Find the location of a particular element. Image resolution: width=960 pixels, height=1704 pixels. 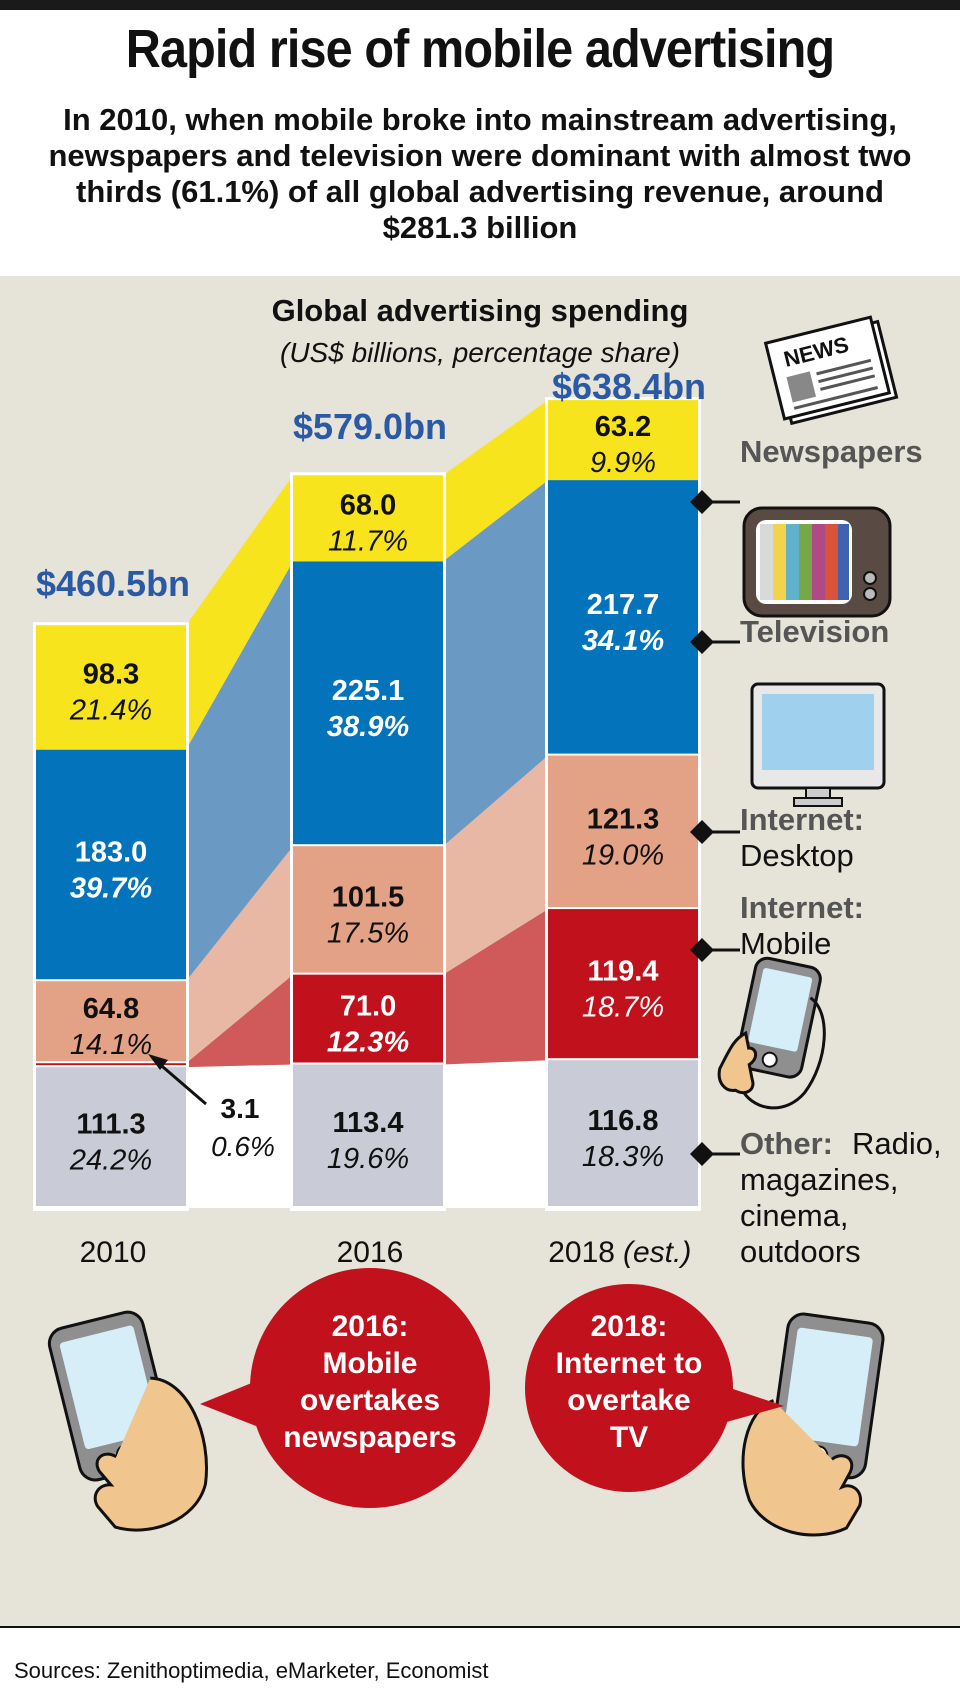

total-label-2010: $460.5bn is located at coordinates (113, 583).